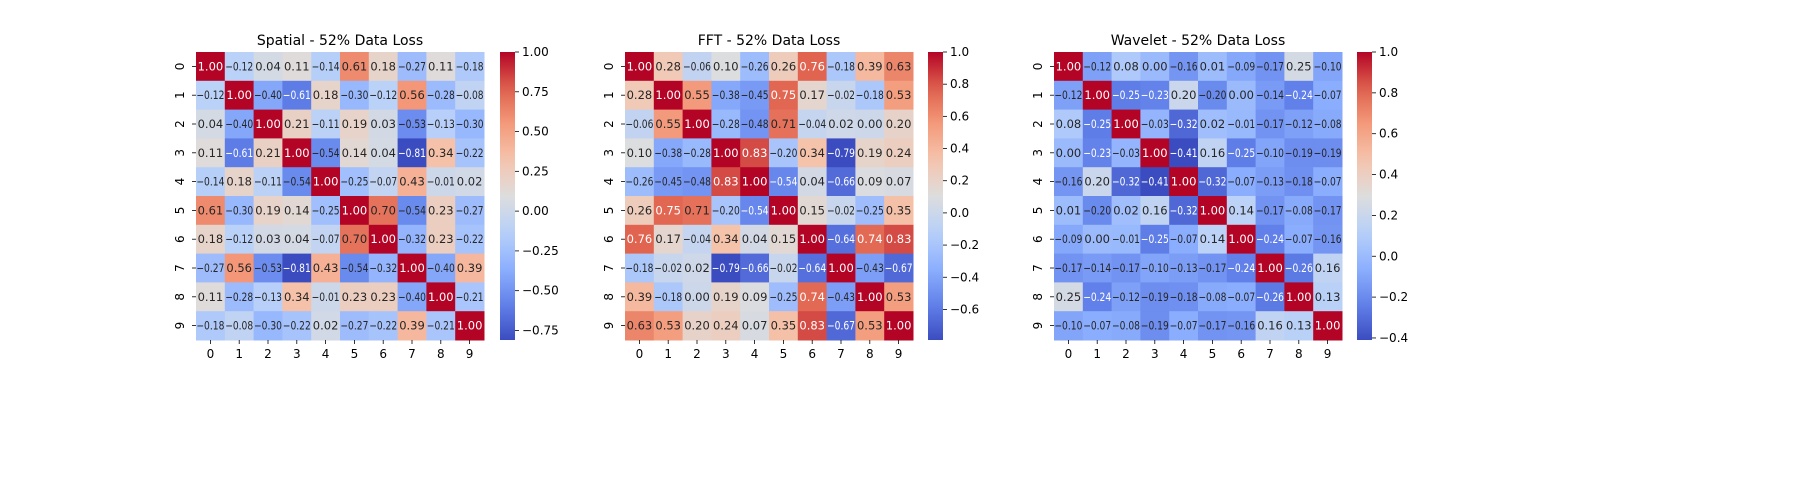 The width and height of the screenshot is (1800, 500). What do you see at coordinates (1328, 66) in the screenshot?
I see `cell-value-label: −0.10` at bounding box center [1328, 66].